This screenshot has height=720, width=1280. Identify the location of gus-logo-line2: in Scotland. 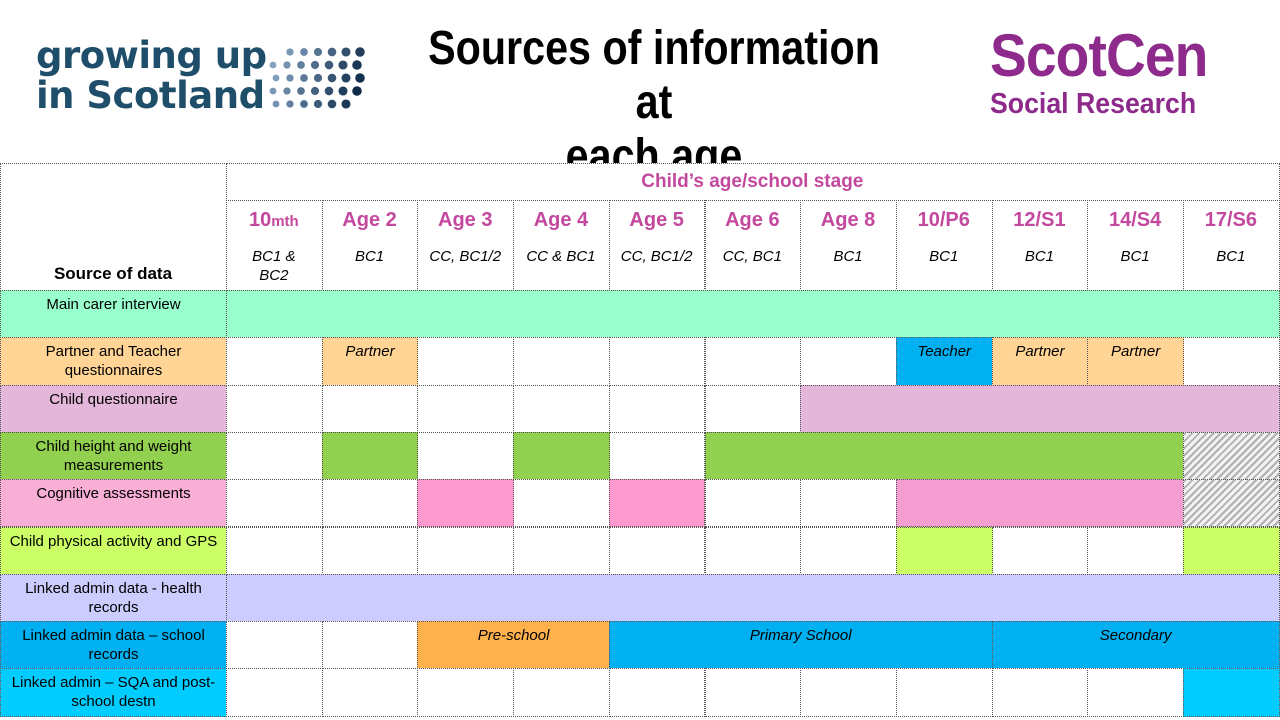
(150, 95).